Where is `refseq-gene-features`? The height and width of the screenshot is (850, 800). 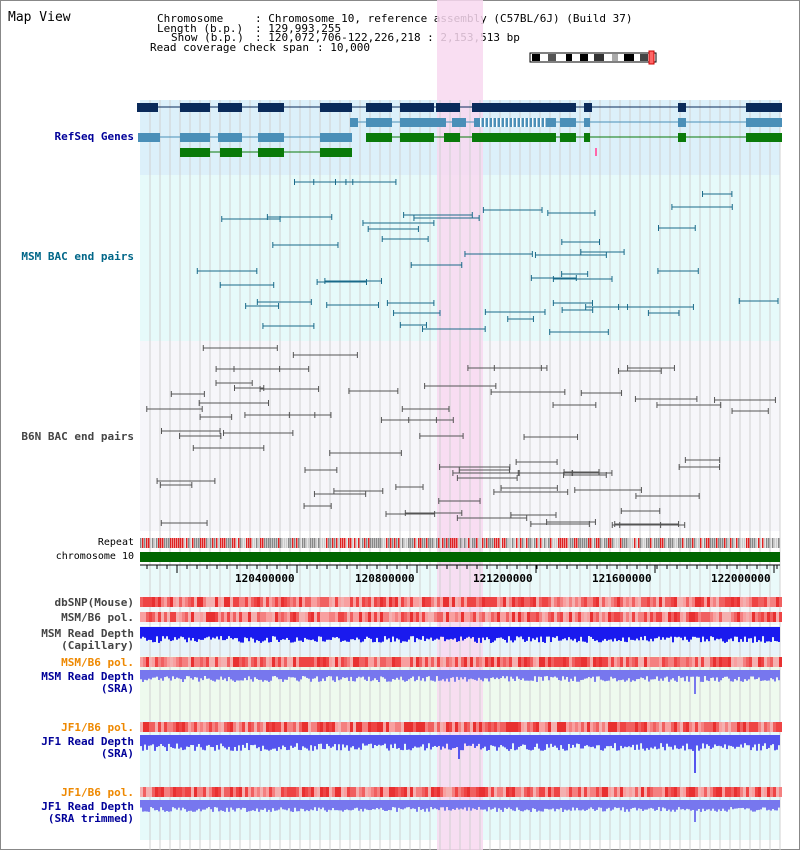
refseq-gene-features is located at coordinates (459, 130).